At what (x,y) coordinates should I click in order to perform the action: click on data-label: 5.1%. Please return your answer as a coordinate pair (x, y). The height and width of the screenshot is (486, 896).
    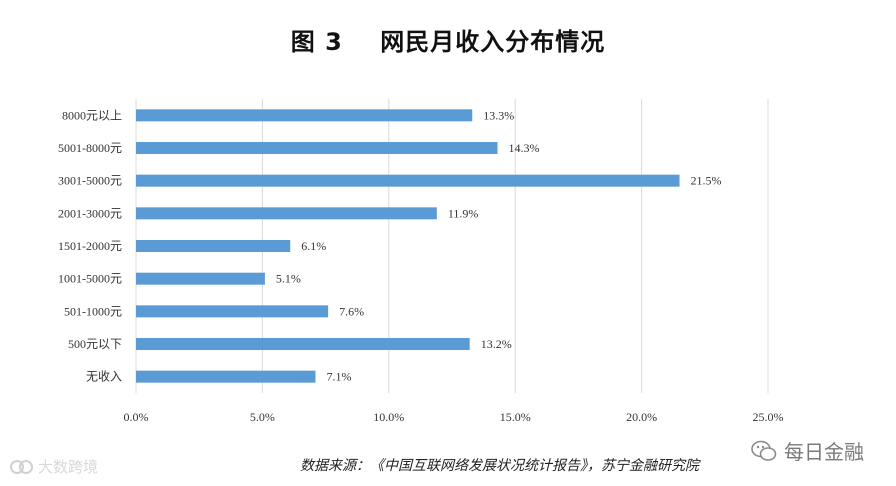
    Looking at the image, I should click on (288, 279).